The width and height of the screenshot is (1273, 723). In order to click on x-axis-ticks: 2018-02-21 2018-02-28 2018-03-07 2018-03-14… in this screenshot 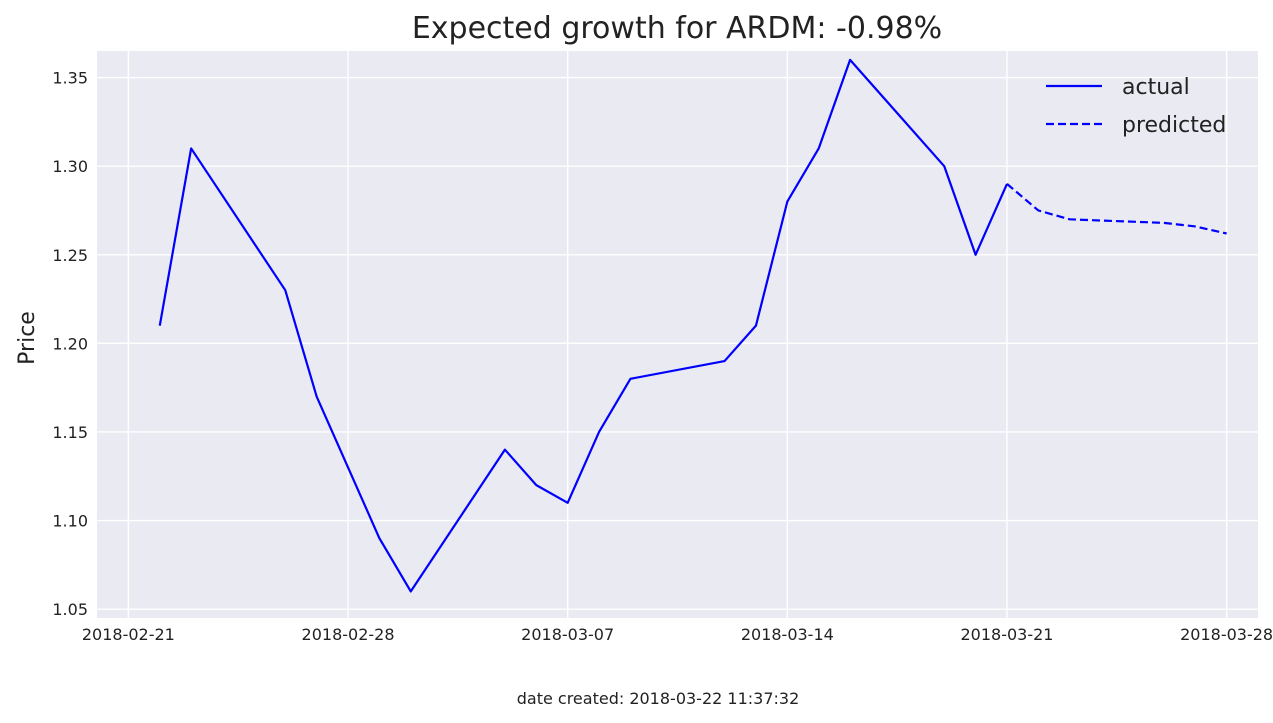, I will do `click(677, 634)`.